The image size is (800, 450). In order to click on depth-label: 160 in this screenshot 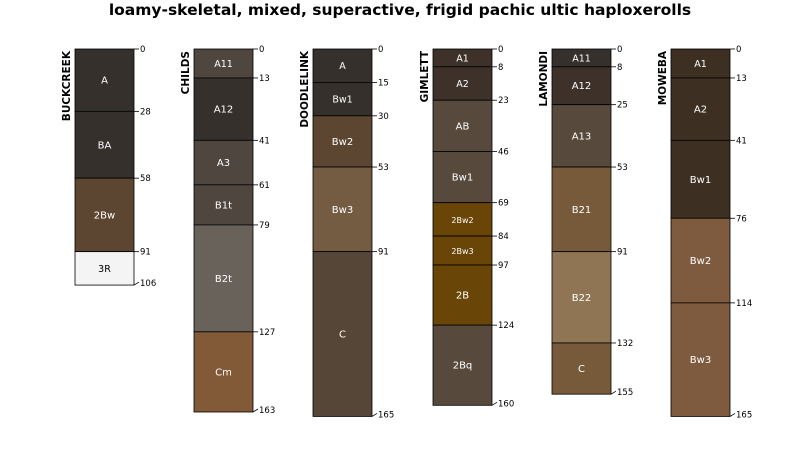, I will do `click(506, 404)`.